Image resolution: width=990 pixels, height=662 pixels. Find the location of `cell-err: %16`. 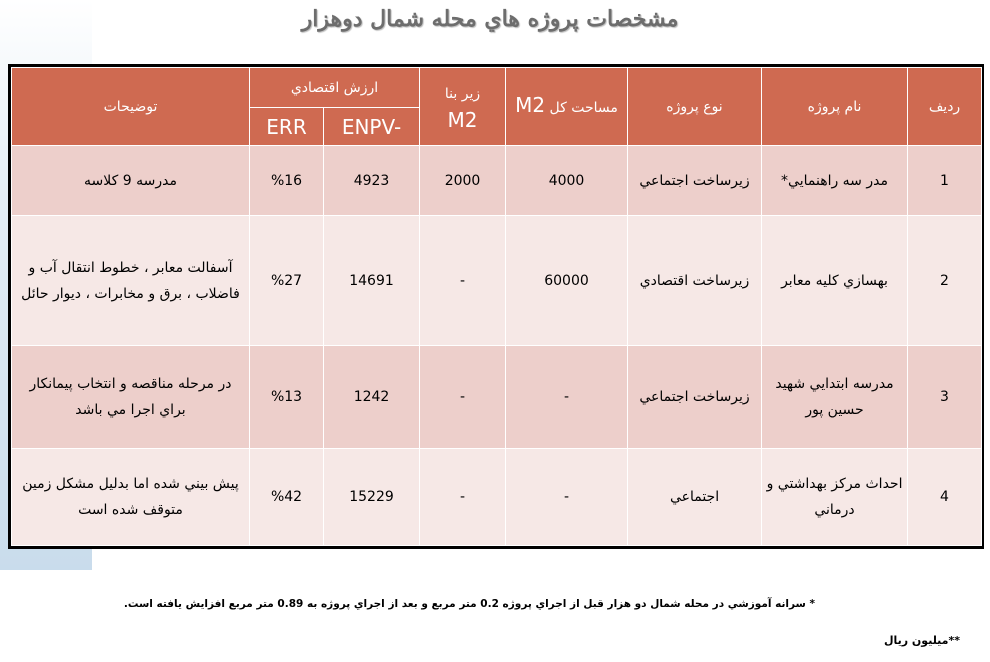

cell-err: %16 is located at coordinates (286, 180).